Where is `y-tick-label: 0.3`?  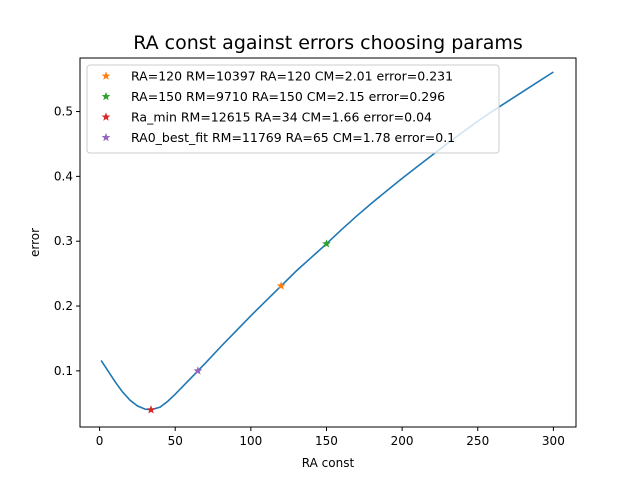
y-tick-label: 0.3 is located at coordinates (63, 241).